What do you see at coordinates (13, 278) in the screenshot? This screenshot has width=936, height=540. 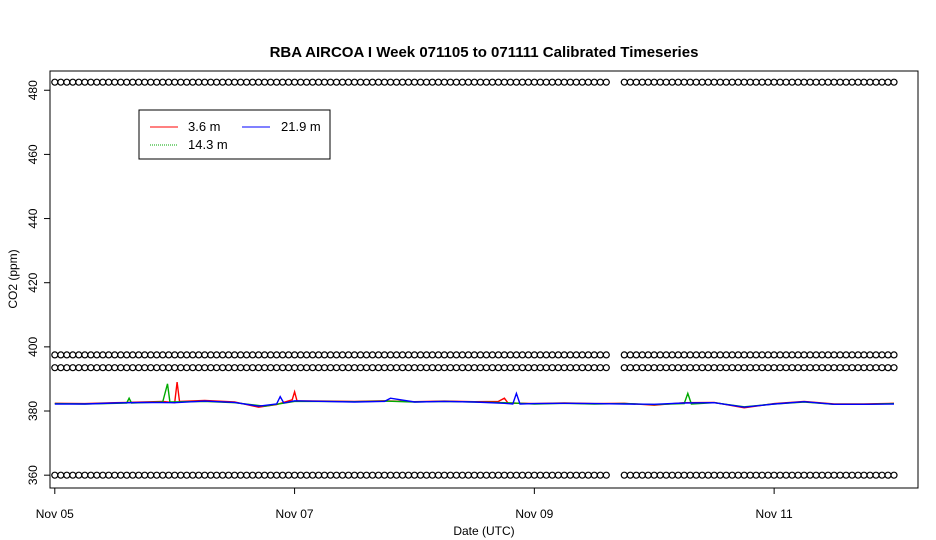 I see `y-axis-label: CO2 (ppm)` at bounding box center [13, 278].